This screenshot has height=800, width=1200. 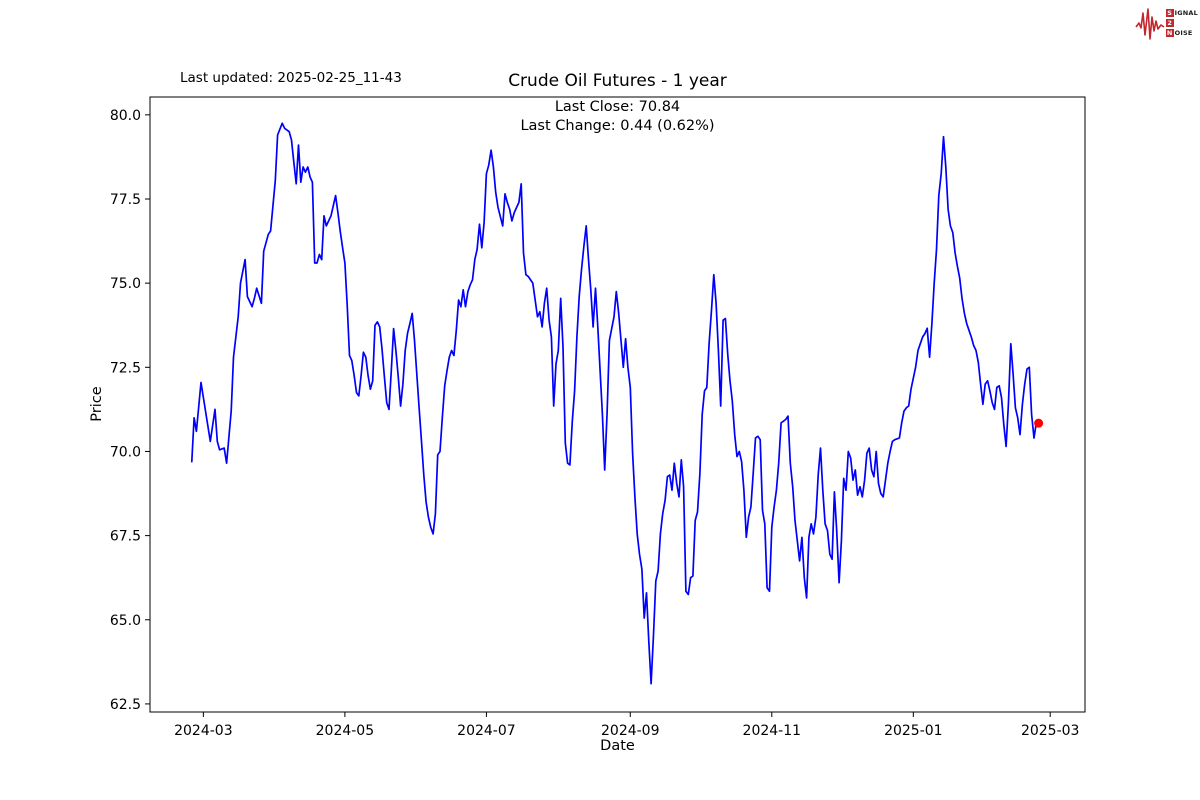 I want to click on y-tick-label: 77.5, so click(x=125, y=200).